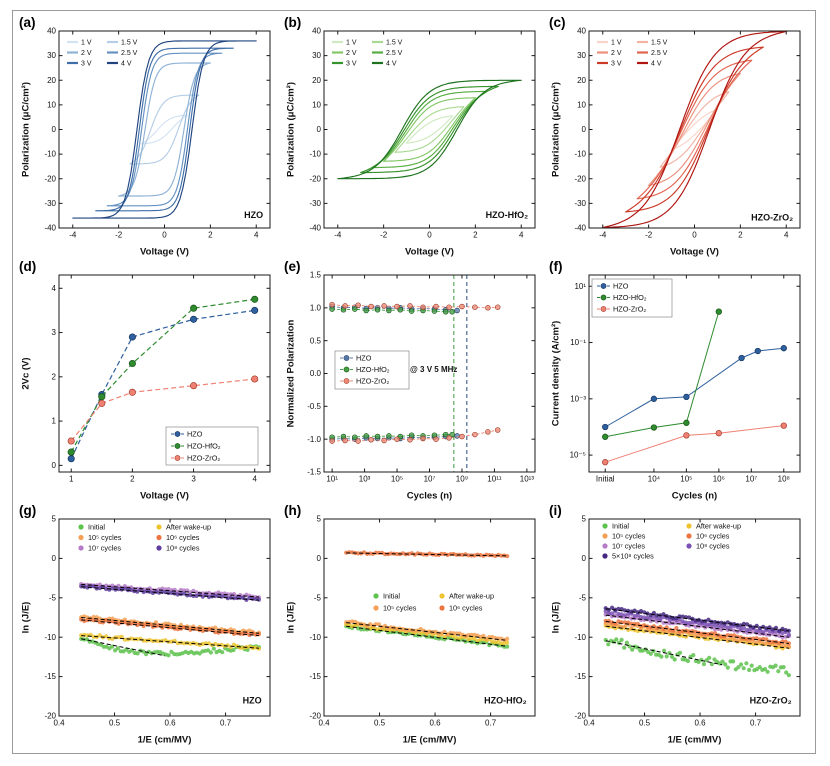 The height and width of the screenshot is (766, 830). What do you see at coordinates (164, 252) in the screenshot?
I see `svg-text: Voltage (V)` at bounding box center [164, 252].